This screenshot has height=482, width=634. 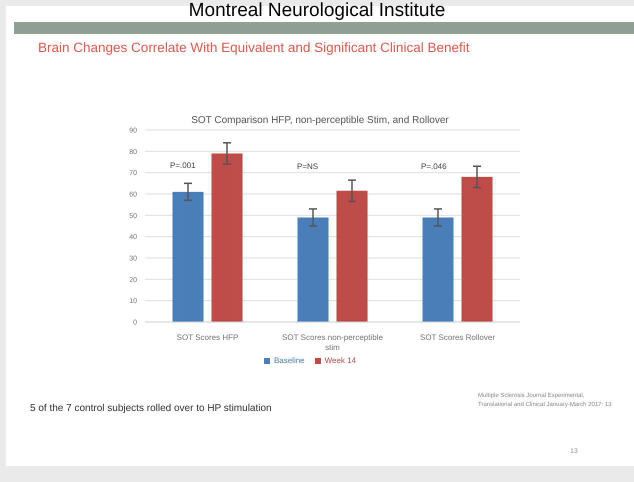 What do you see at coordinates (308, 166) in the screenshot?
I see `annotation: P=NS` at bounding box center [308, 166].